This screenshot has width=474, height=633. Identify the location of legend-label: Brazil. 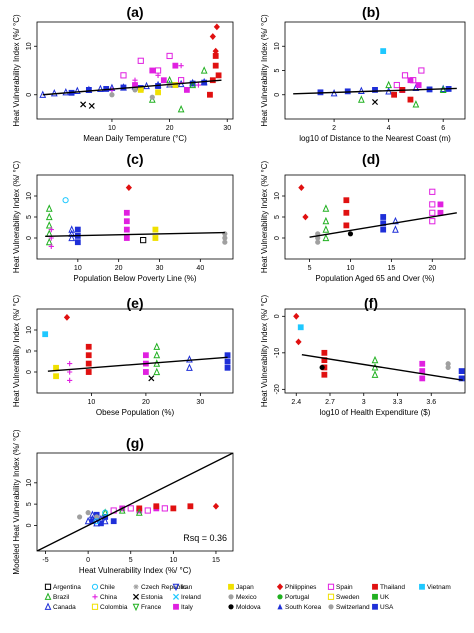
(61, 597).